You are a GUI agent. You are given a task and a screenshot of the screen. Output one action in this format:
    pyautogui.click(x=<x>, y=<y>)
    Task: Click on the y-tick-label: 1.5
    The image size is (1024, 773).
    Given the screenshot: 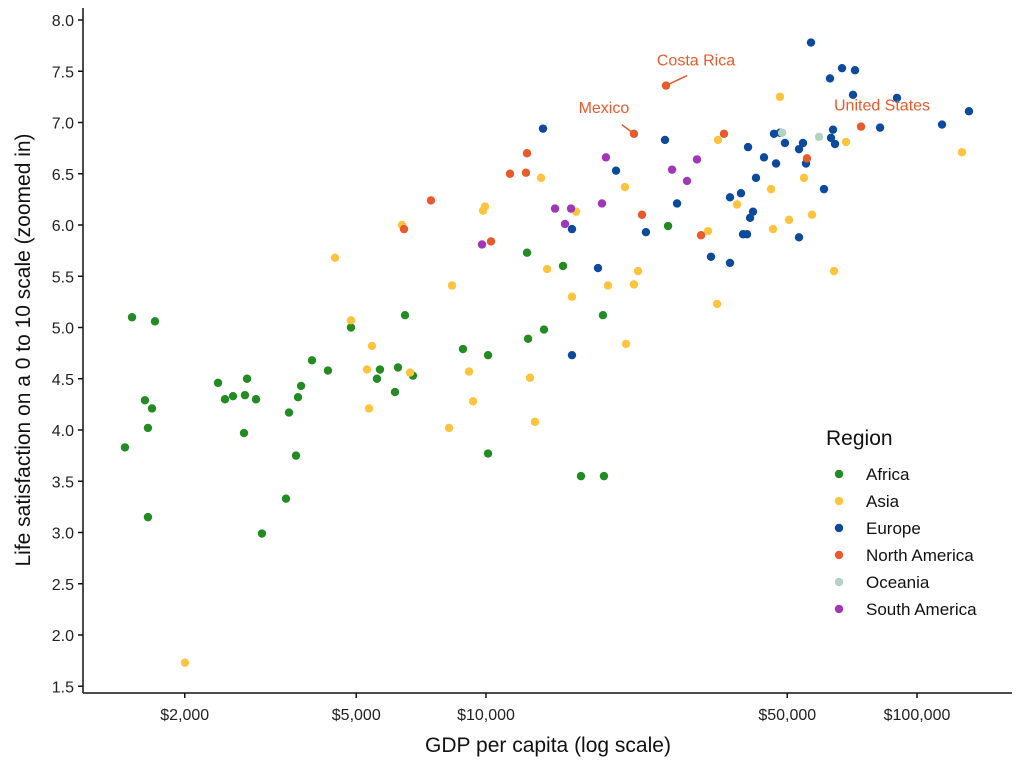 What is the action you would take?
    pyautogui.click(x=63, y=687)
    